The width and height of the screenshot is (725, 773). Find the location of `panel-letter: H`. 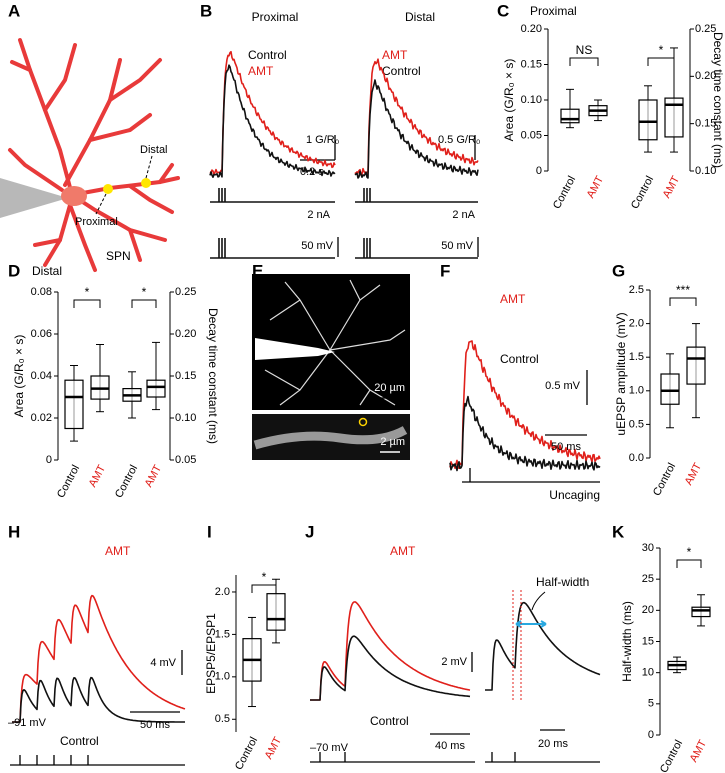

panel-letter: H is located at coordinates (14, 531).